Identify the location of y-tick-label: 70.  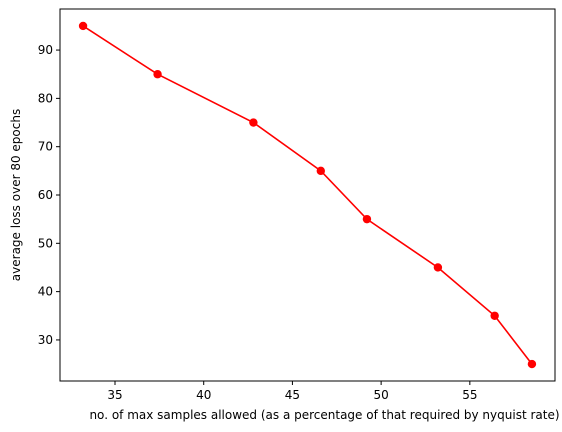
(45, 147).